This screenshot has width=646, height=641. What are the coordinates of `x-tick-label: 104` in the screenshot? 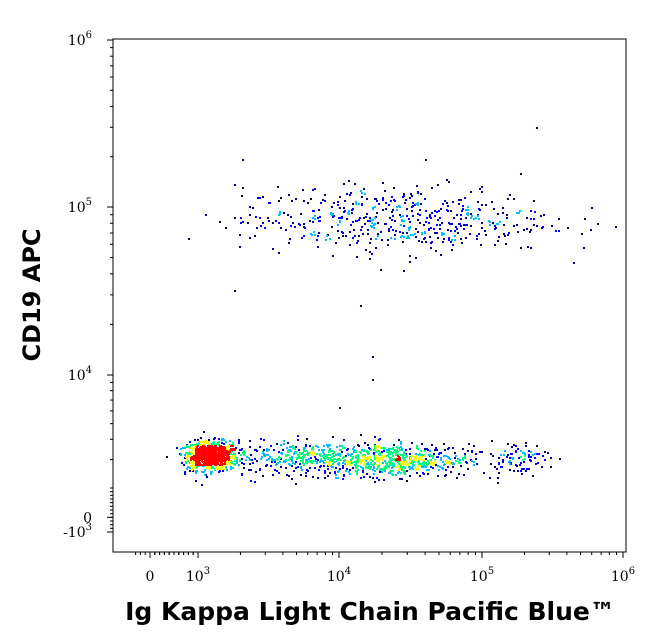 It's located at (339, 575).